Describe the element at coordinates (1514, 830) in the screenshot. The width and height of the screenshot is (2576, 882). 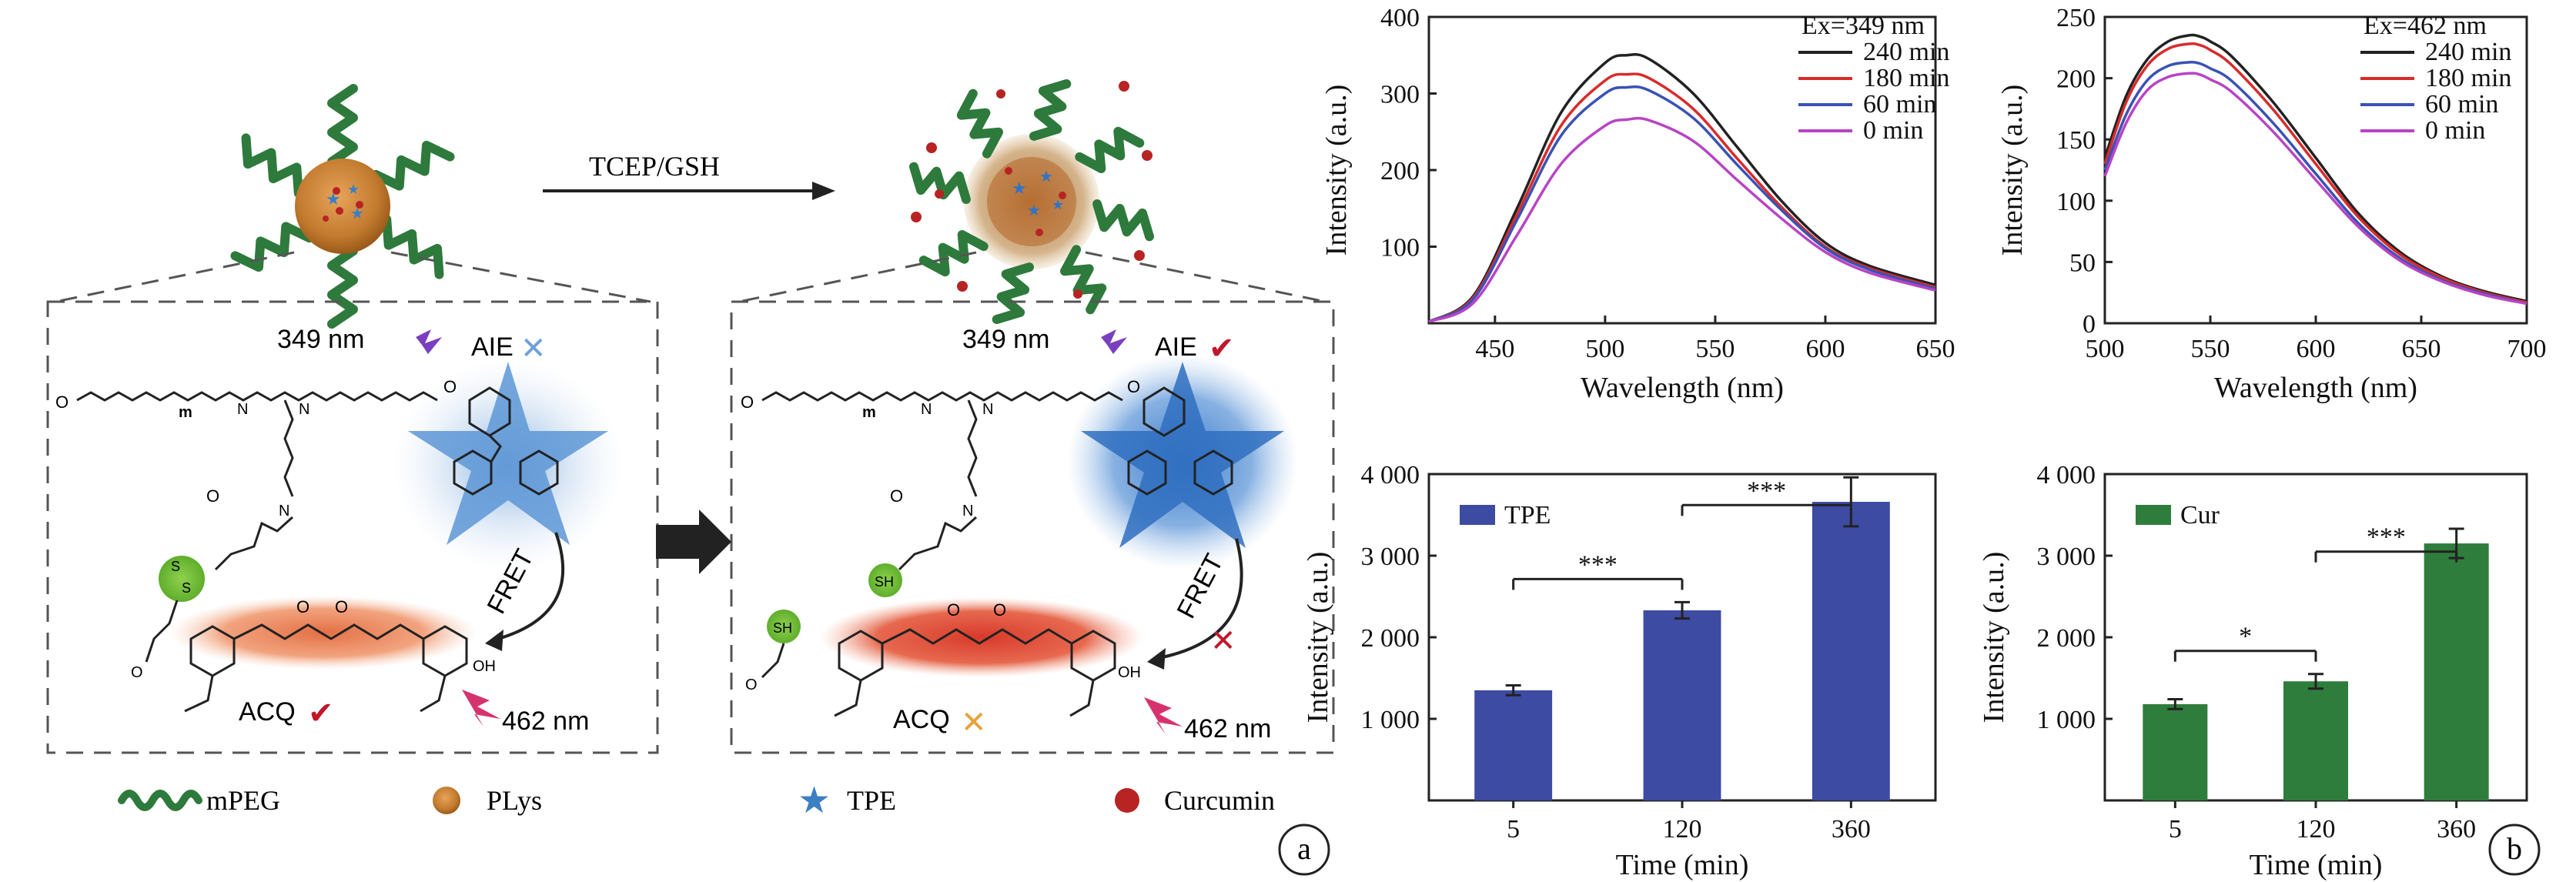
I see `x-tick-label: 5` at that location.